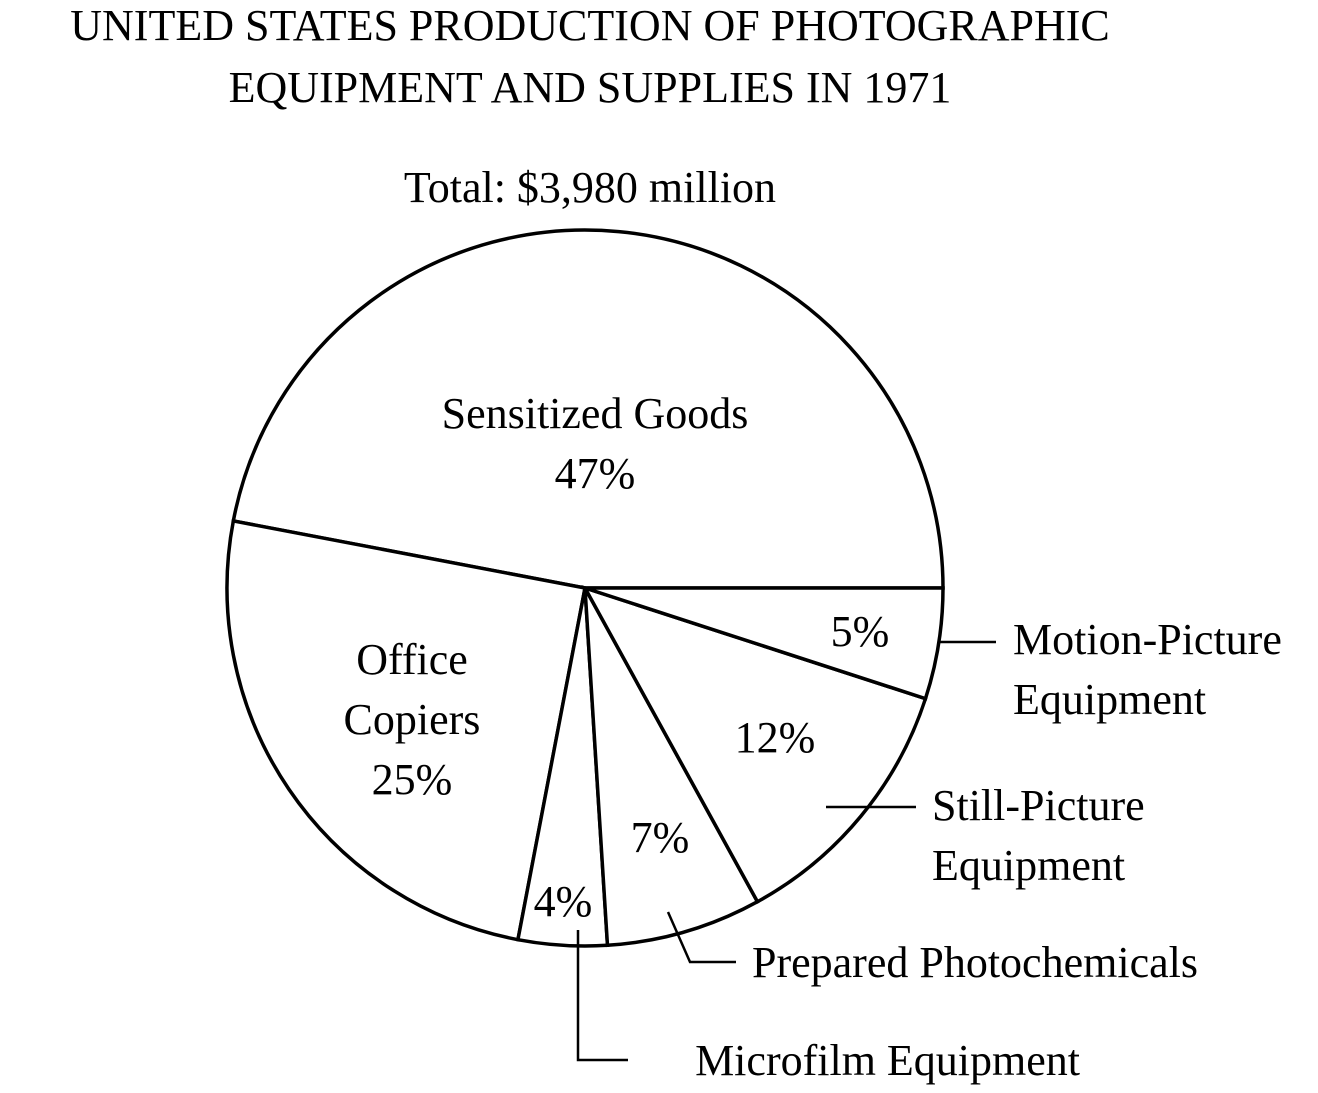 The image size is (1318, 1093). What do you see at coordinates (563, 901) in the screenshot?
I see `slice-value-microfilm-equipment: 4%` at bounding box center [563, 901].